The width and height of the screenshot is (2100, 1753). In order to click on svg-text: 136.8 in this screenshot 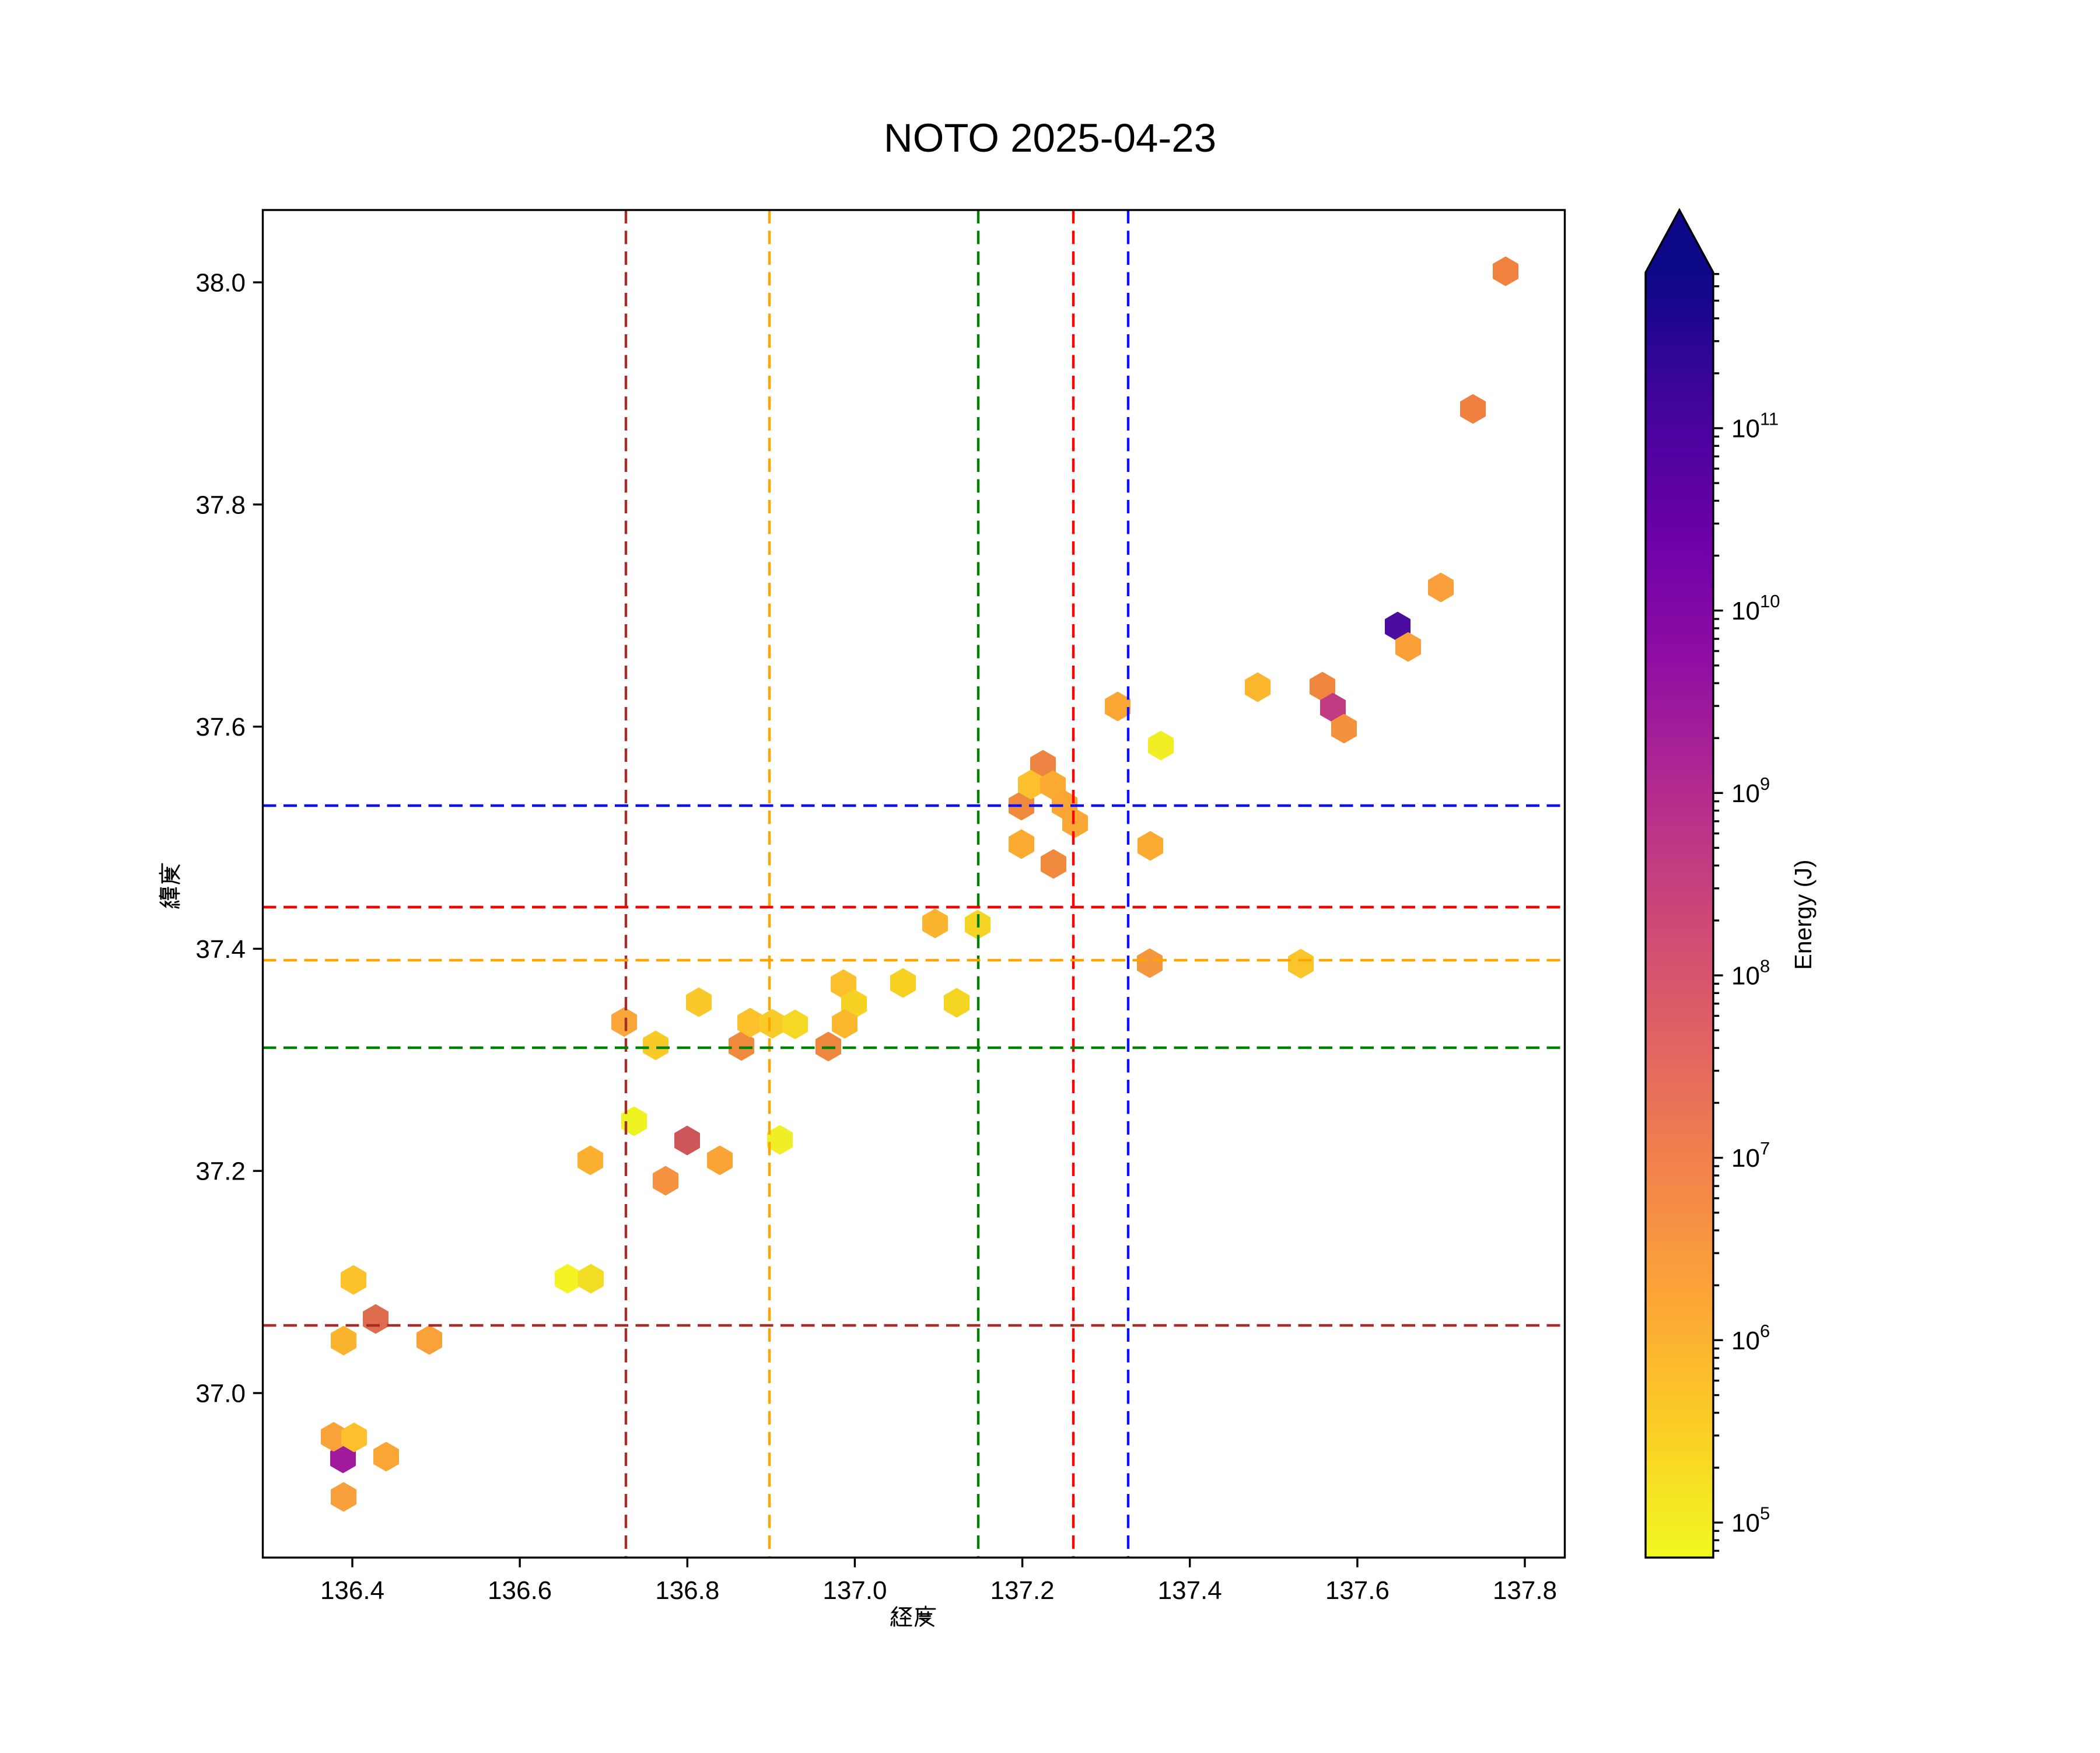, I will do `click(687, 1590)`.